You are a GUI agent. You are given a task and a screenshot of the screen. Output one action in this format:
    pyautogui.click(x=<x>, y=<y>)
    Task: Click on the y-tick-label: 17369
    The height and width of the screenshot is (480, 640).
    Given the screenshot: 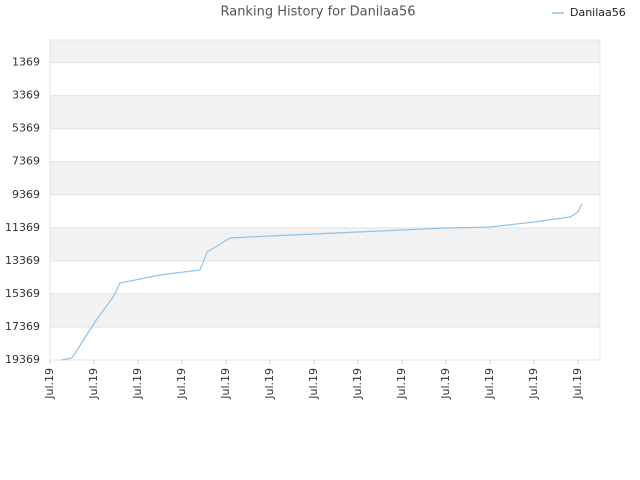 What is the action you would take?
    pyautogui.click(x=22, y=326)
    